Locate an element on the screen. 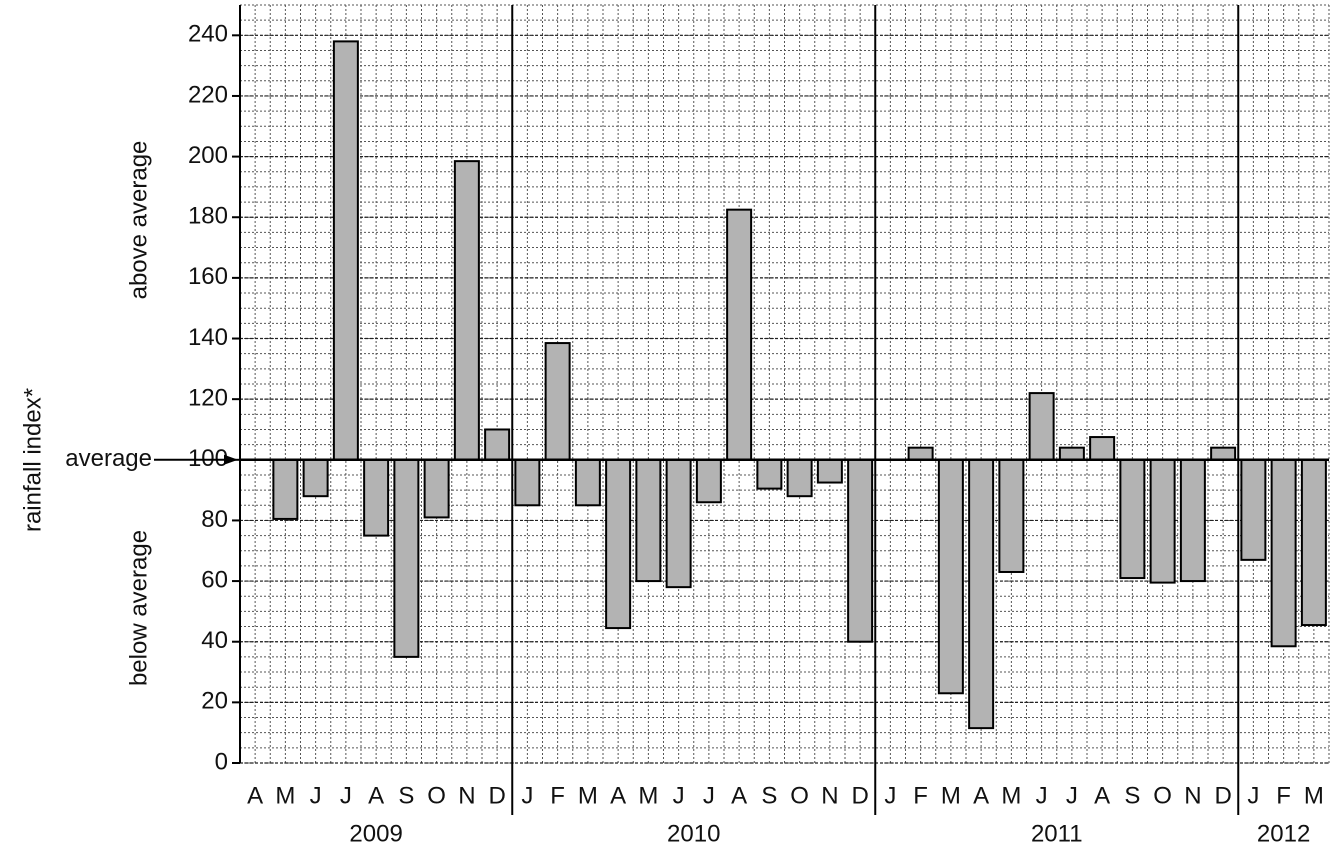 Image resolution: width=1337 pixels, height=852 pixels. y-tick-label: 60 is located at coordinates (214, 579).